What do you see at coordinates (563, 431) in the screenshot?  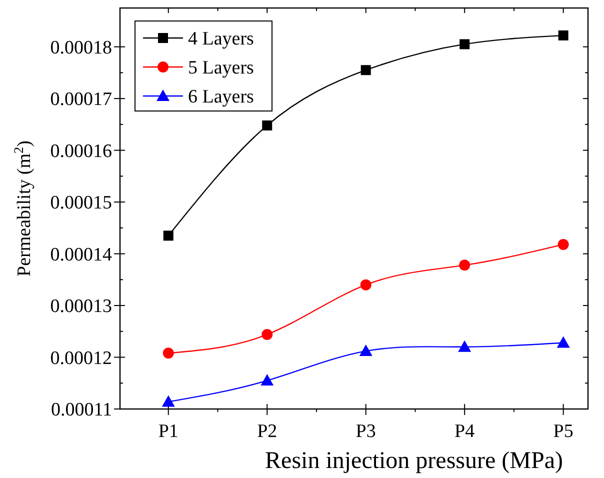 I see `x-tick-label: P5` at bounding box center [563, 431].